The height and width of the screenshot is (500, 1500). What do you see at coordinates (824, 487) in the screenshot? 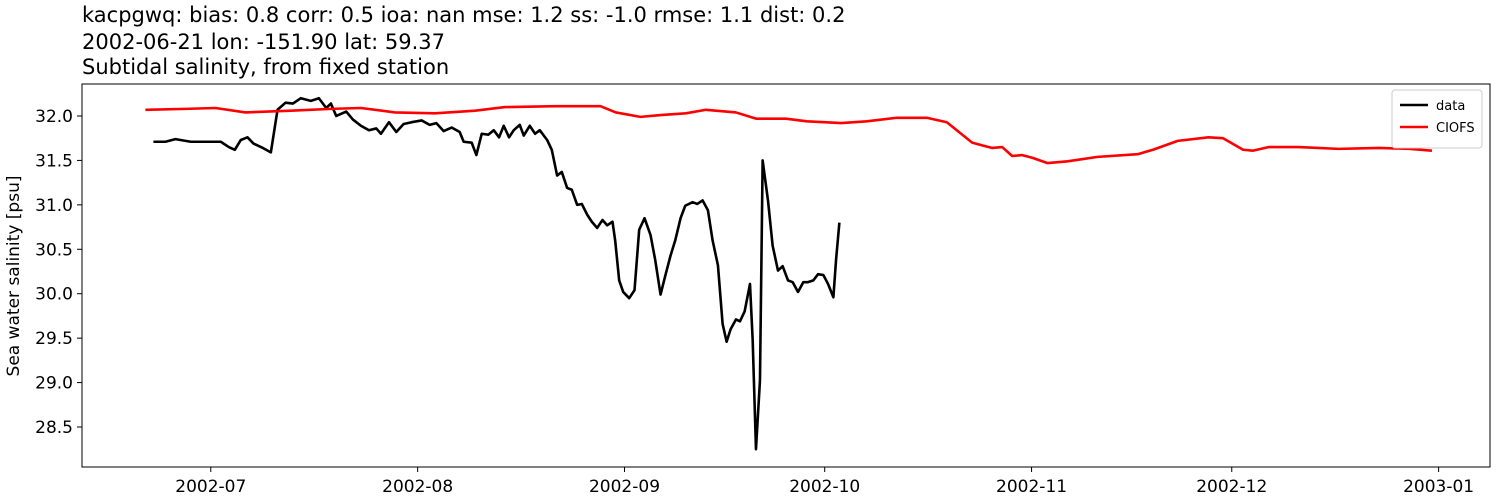
I see `x-tick-label: 2002-10` at bounding box center [824, 487].